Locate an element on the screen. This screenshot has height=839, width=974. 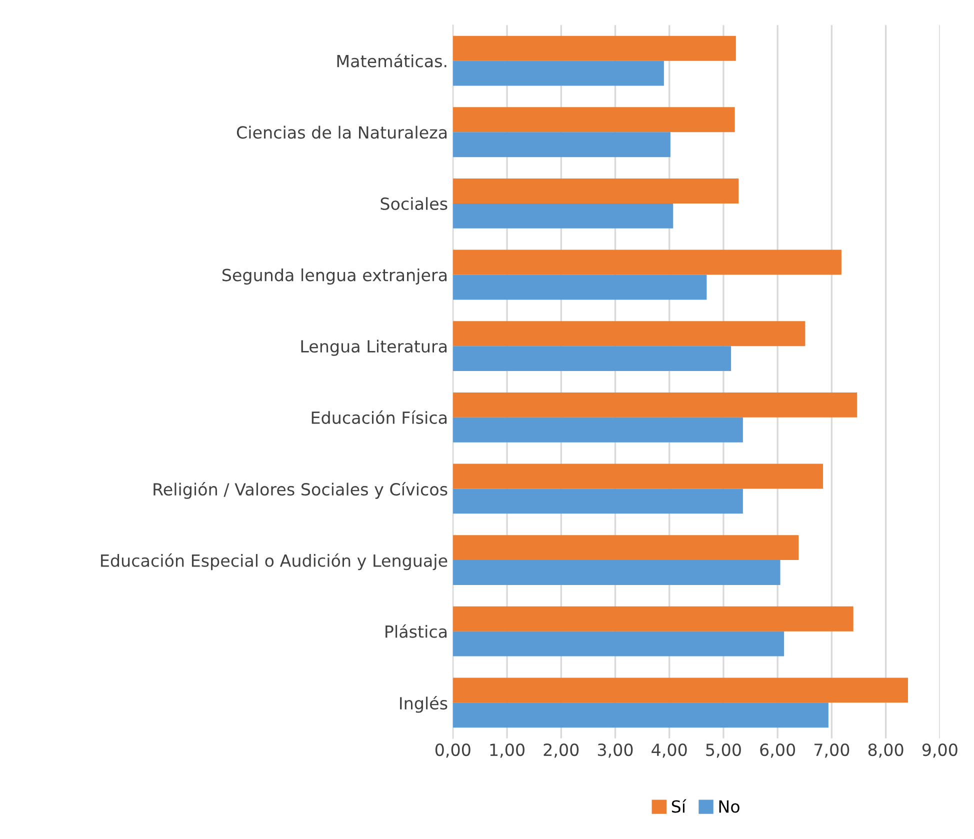
x-tick-label: 5,00 is located at coordinates (723, 750).